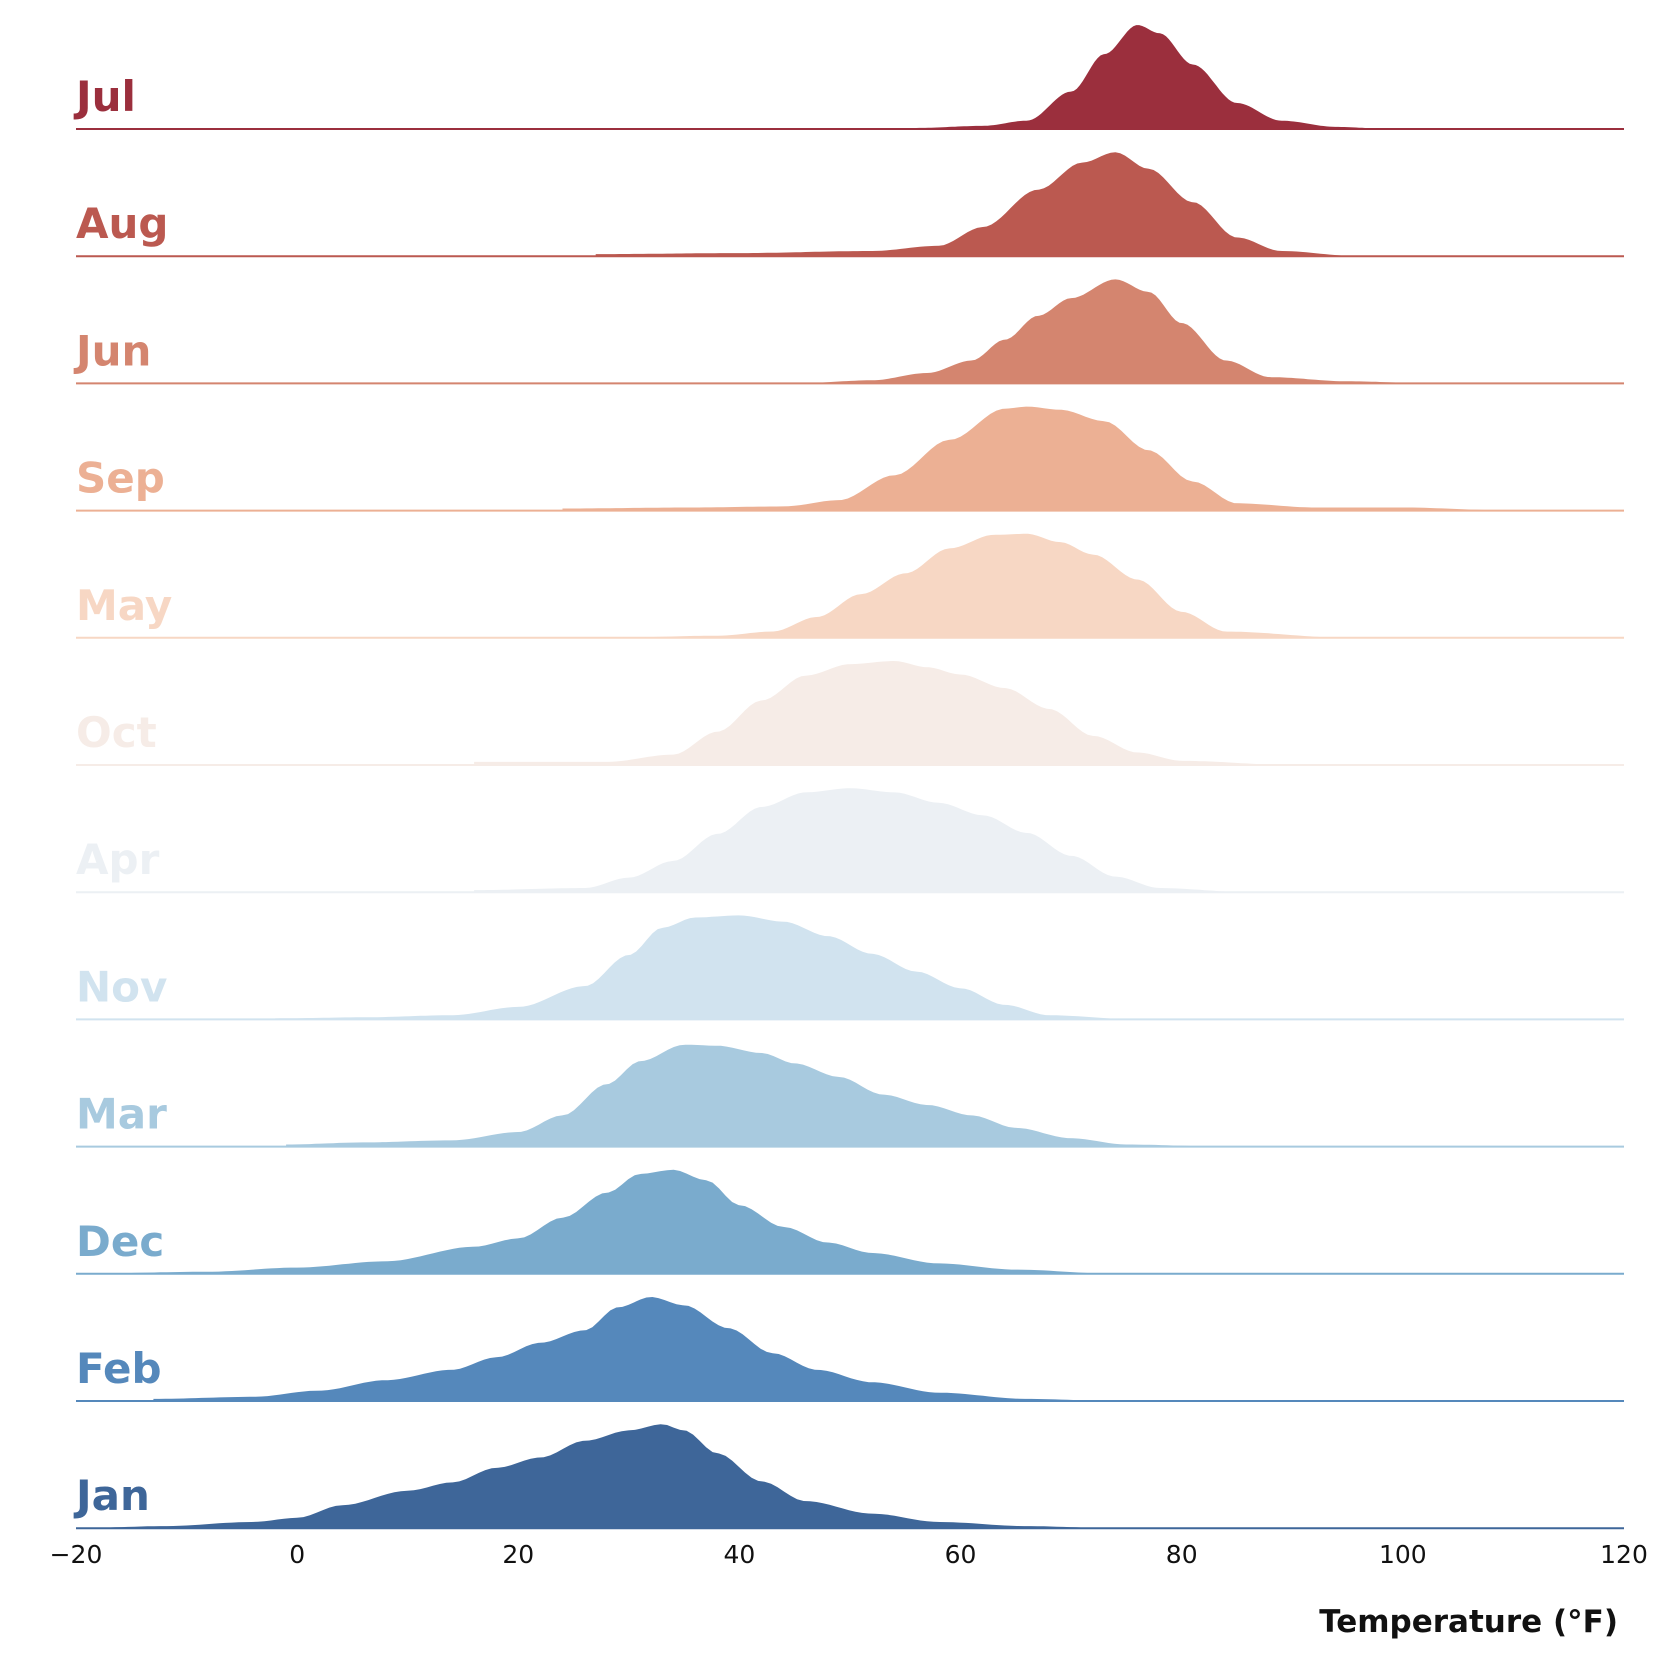 This screenshot has width=1680, height=1658. Describe the element at coordinates (1115, 331) in the screenshot. I see `density-area-jun` at that location.